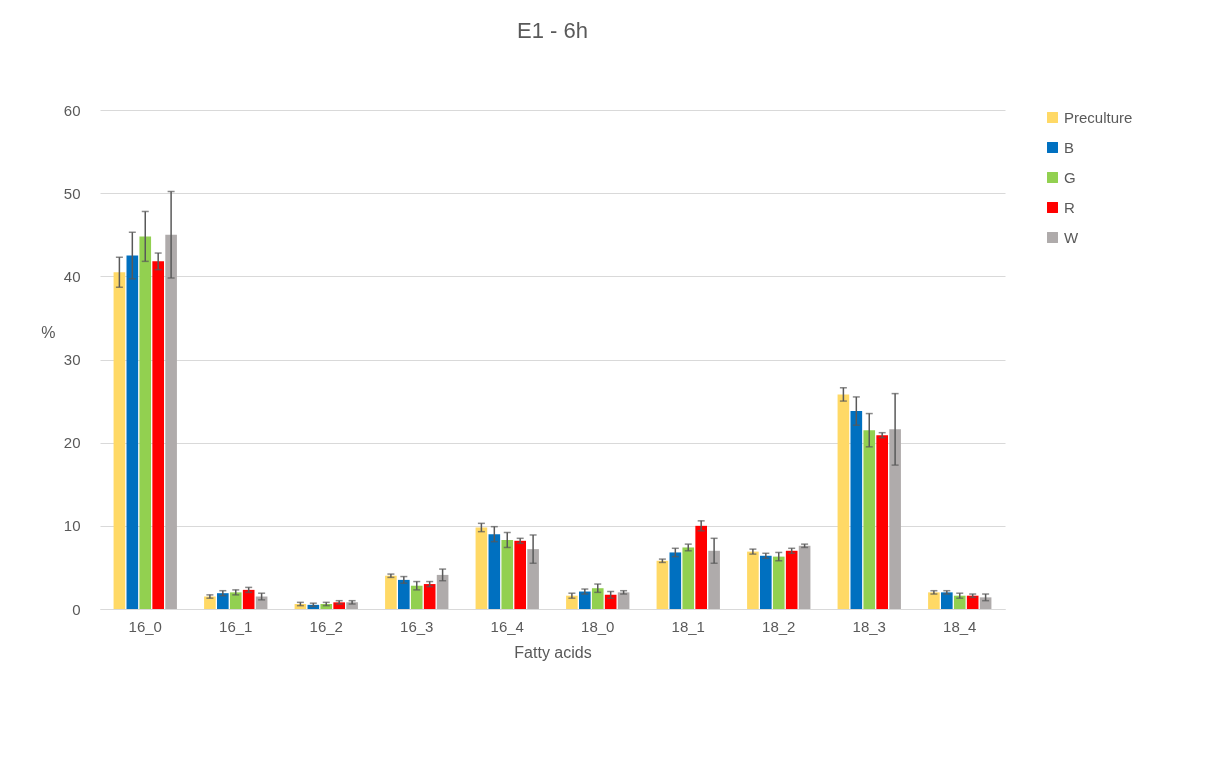  What do you see at coordinates (326, 626) in the screenshot?
I see `x-tick-label: 16_2` at bounding box center [326, 626].